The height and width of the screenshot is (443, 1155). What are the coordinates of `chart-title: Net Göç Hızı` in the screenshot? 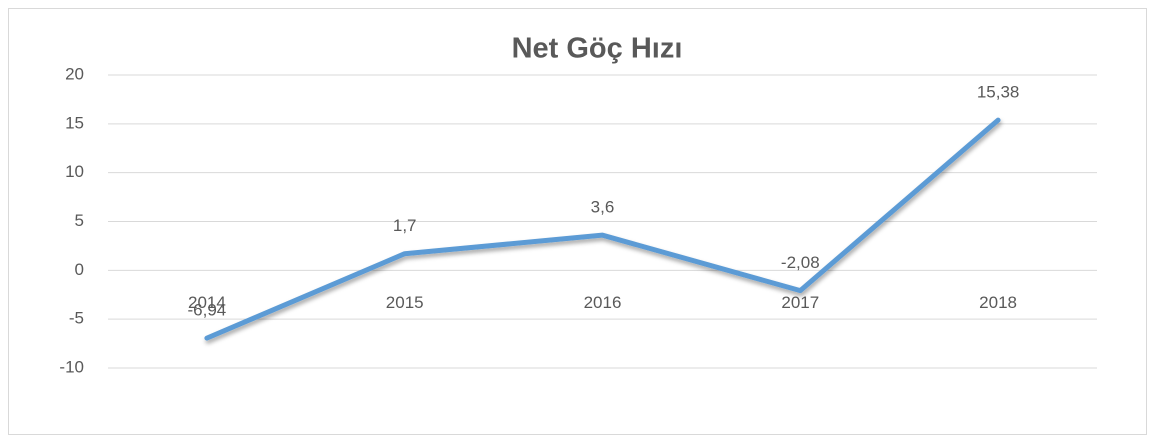 It's located at (597, 49).